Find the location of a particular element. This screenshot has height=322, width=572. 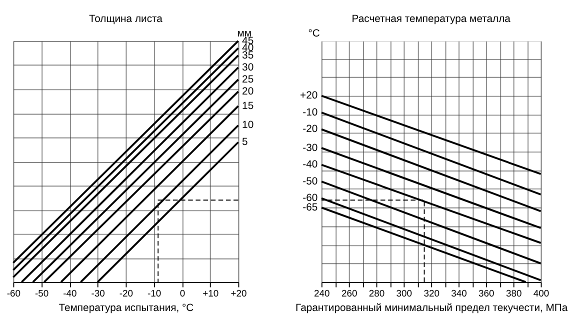

series-label: 20 is located at coordinates (248, 92).